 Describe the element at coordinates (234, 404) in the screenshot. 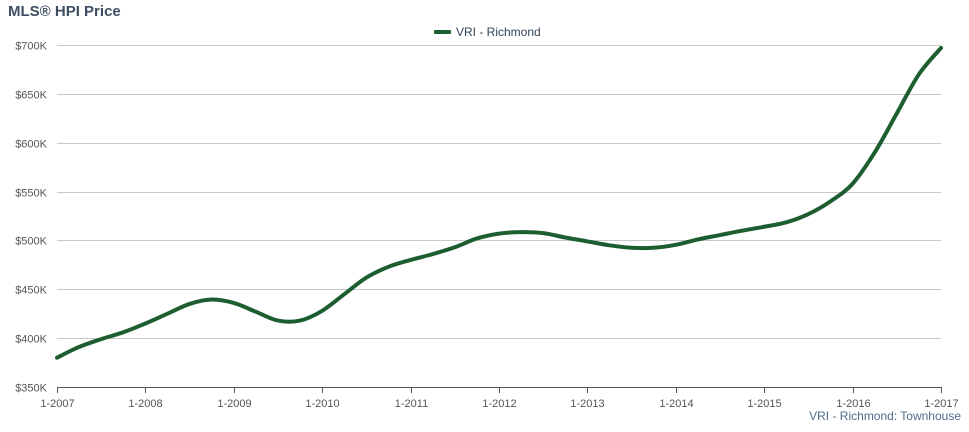

I see `x-tick-label: 1-2009` at that location.